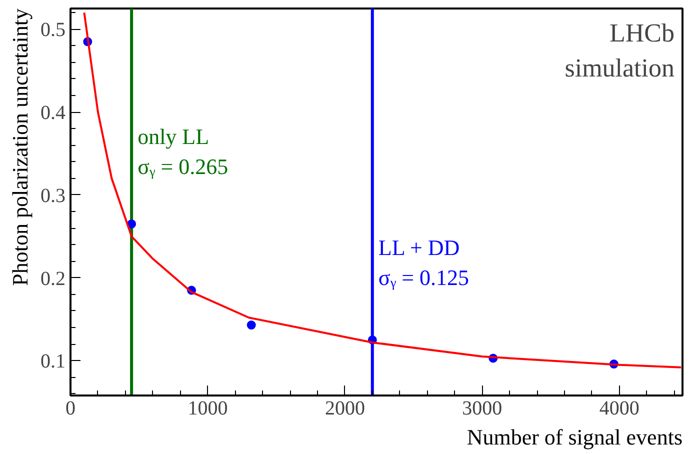 The width and height of the screenshot is (694, 454). I want to click on x-tick-label: 4000, so click(619, 409).